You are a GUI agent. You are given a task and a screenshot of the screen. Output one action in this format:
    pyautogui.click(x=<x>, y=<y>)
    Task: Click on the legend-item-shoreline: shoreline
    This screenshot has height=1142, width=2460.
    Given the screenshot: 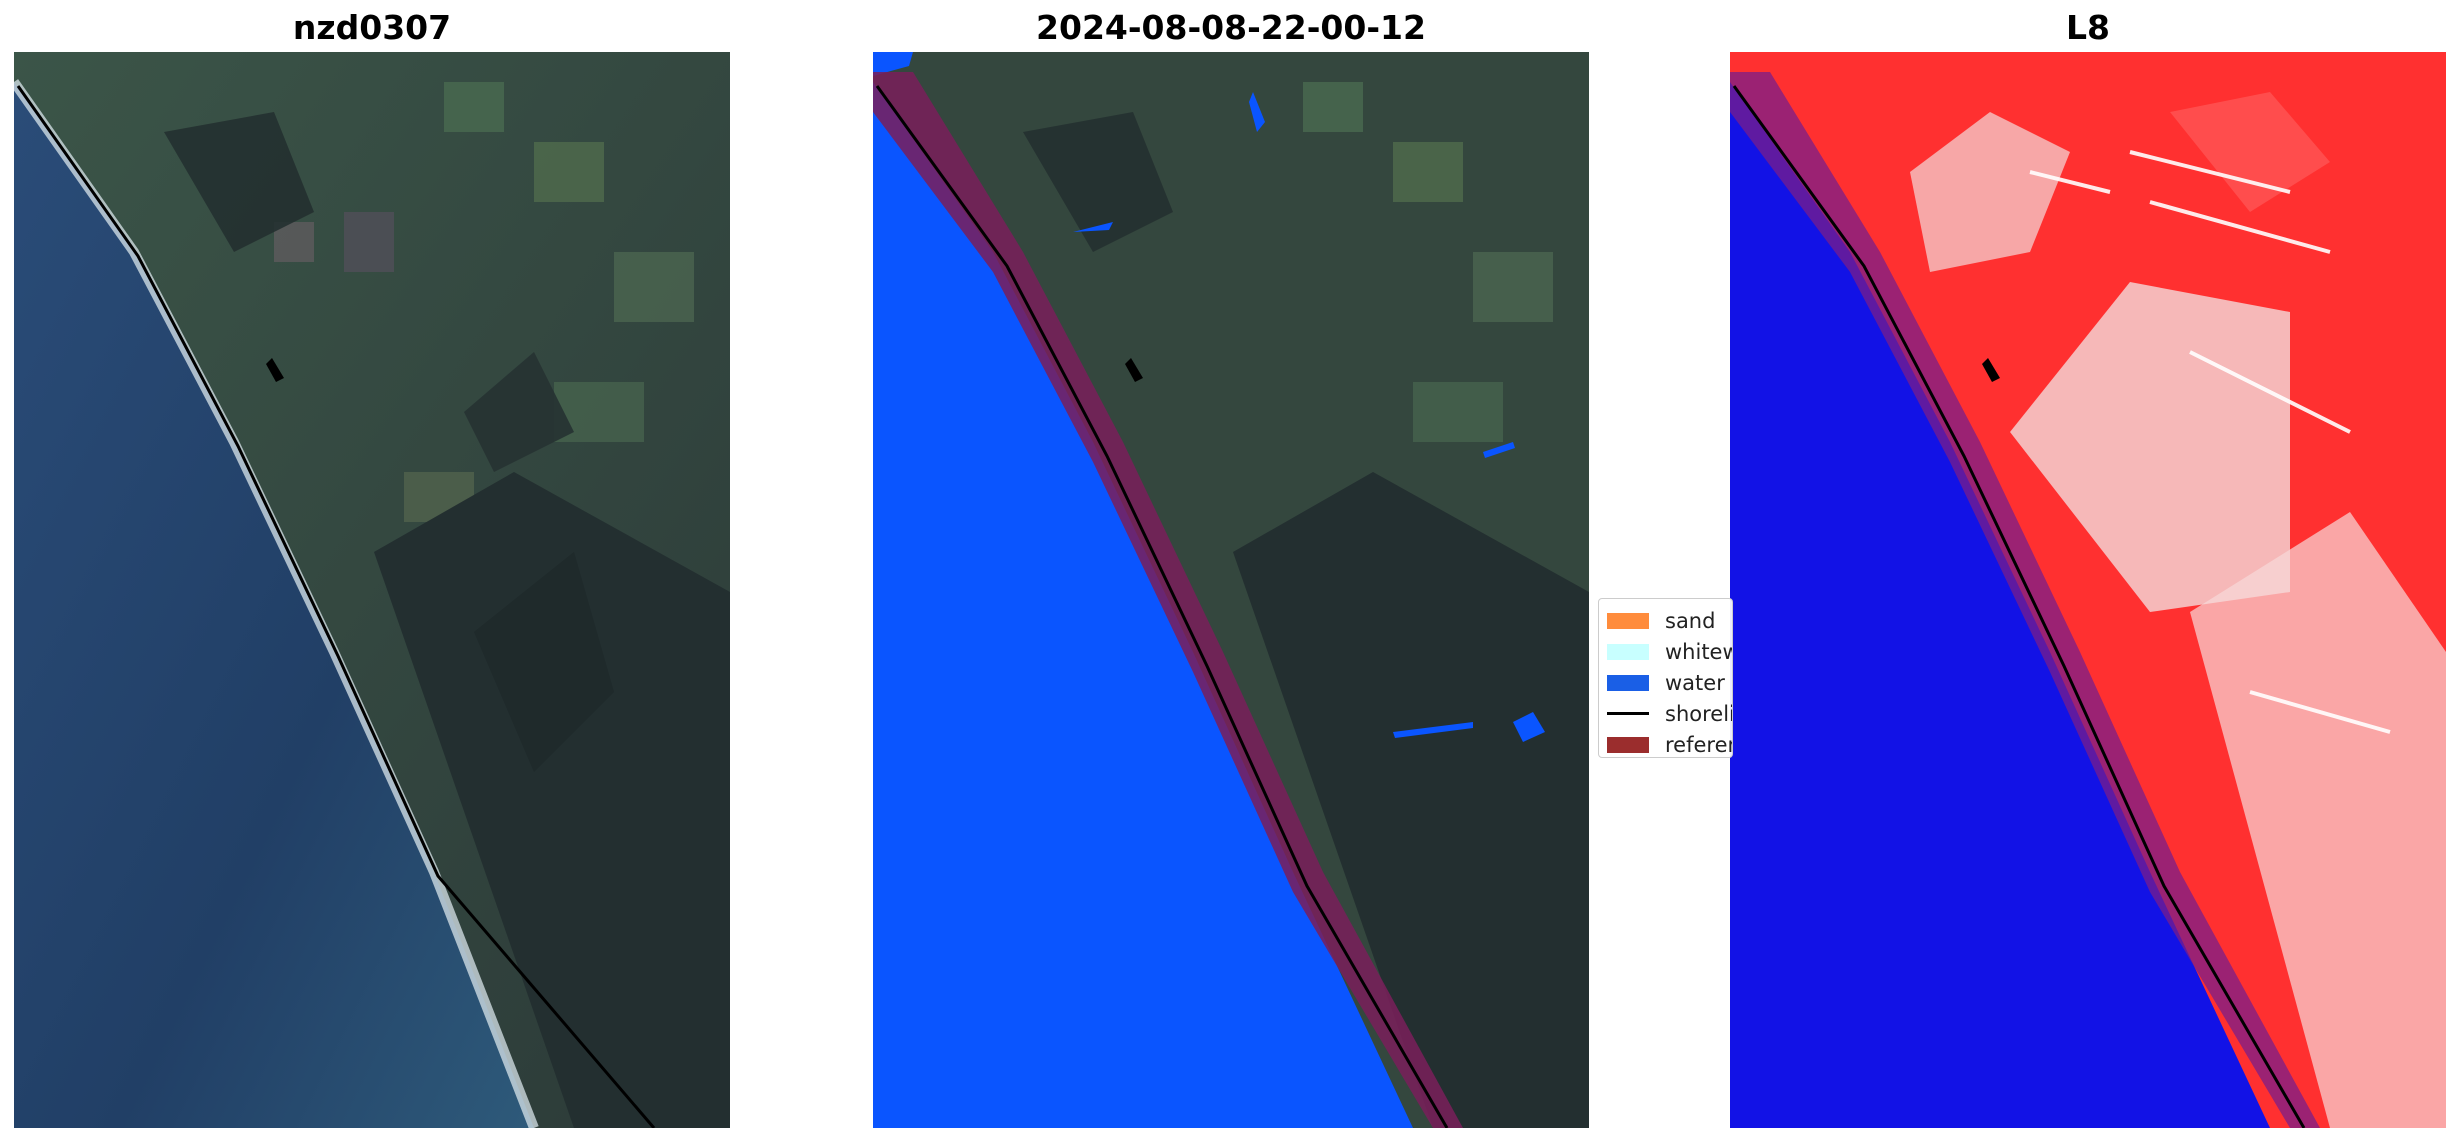 What is the action you would take?
    pyautogui.click(x=1669, y=713)
    